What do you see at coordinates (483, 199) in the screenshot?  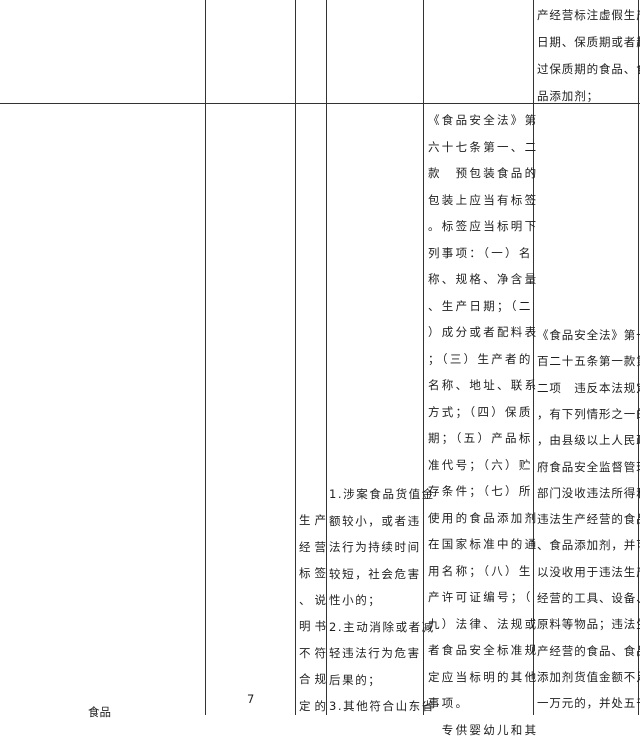 I see `text-line: 包装上应当有标签` at bounding box center [483, 199].